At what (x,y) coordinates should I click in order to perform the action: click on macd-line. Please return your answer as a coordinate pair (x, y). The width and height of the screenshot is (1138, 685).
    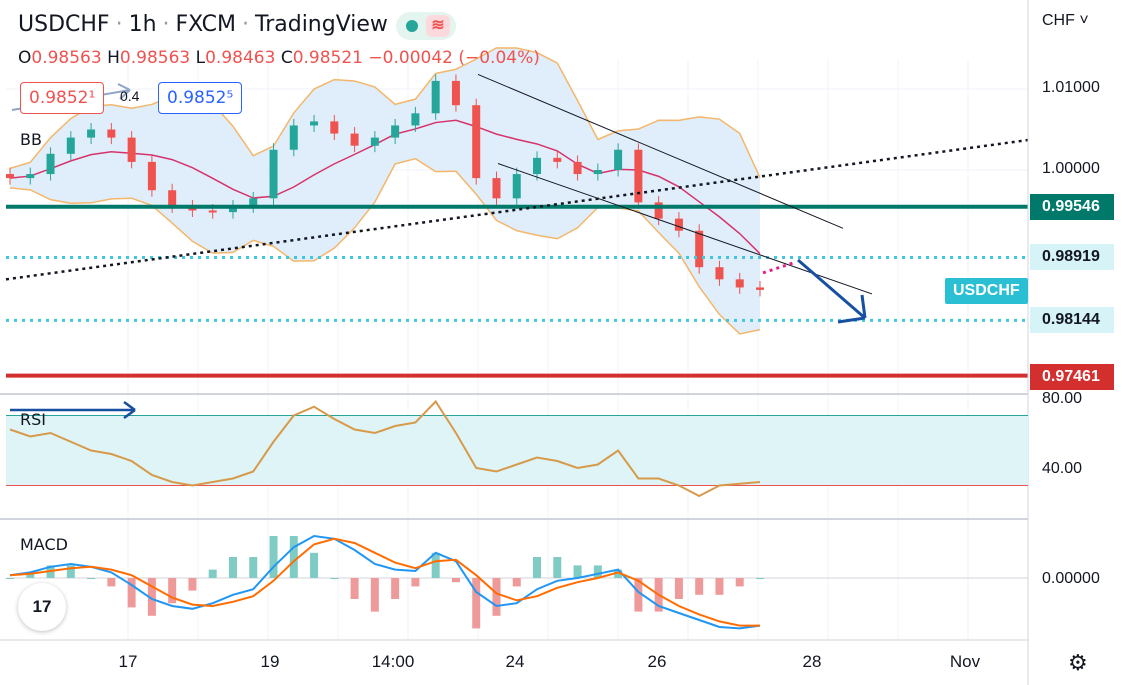
    Looking at the image, I should click on (385, 582).